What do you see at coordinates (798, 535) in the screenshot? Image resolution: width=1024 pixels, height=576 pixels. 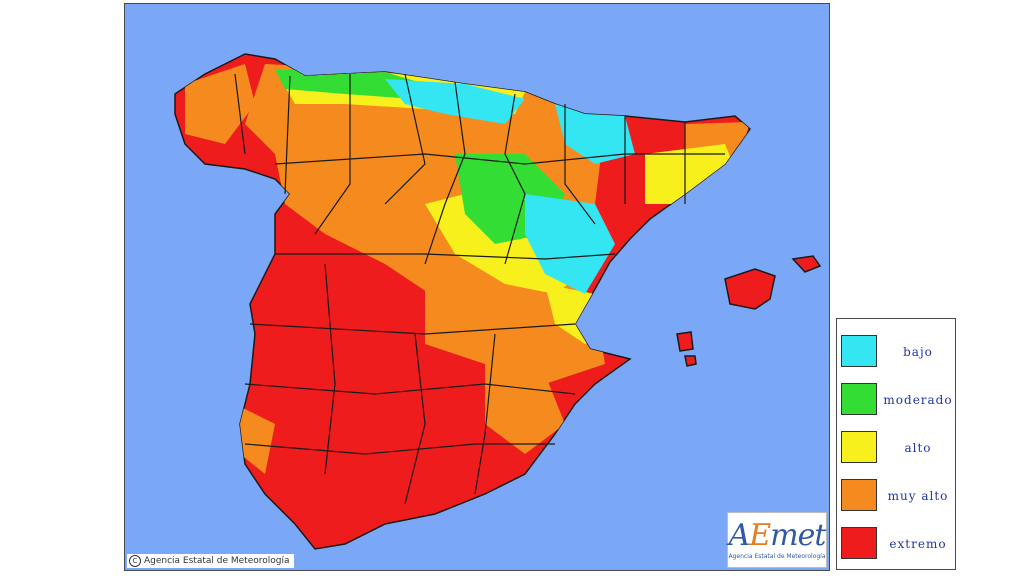 I see `logo-letters-rest: met` at bounding box center [798, 535].